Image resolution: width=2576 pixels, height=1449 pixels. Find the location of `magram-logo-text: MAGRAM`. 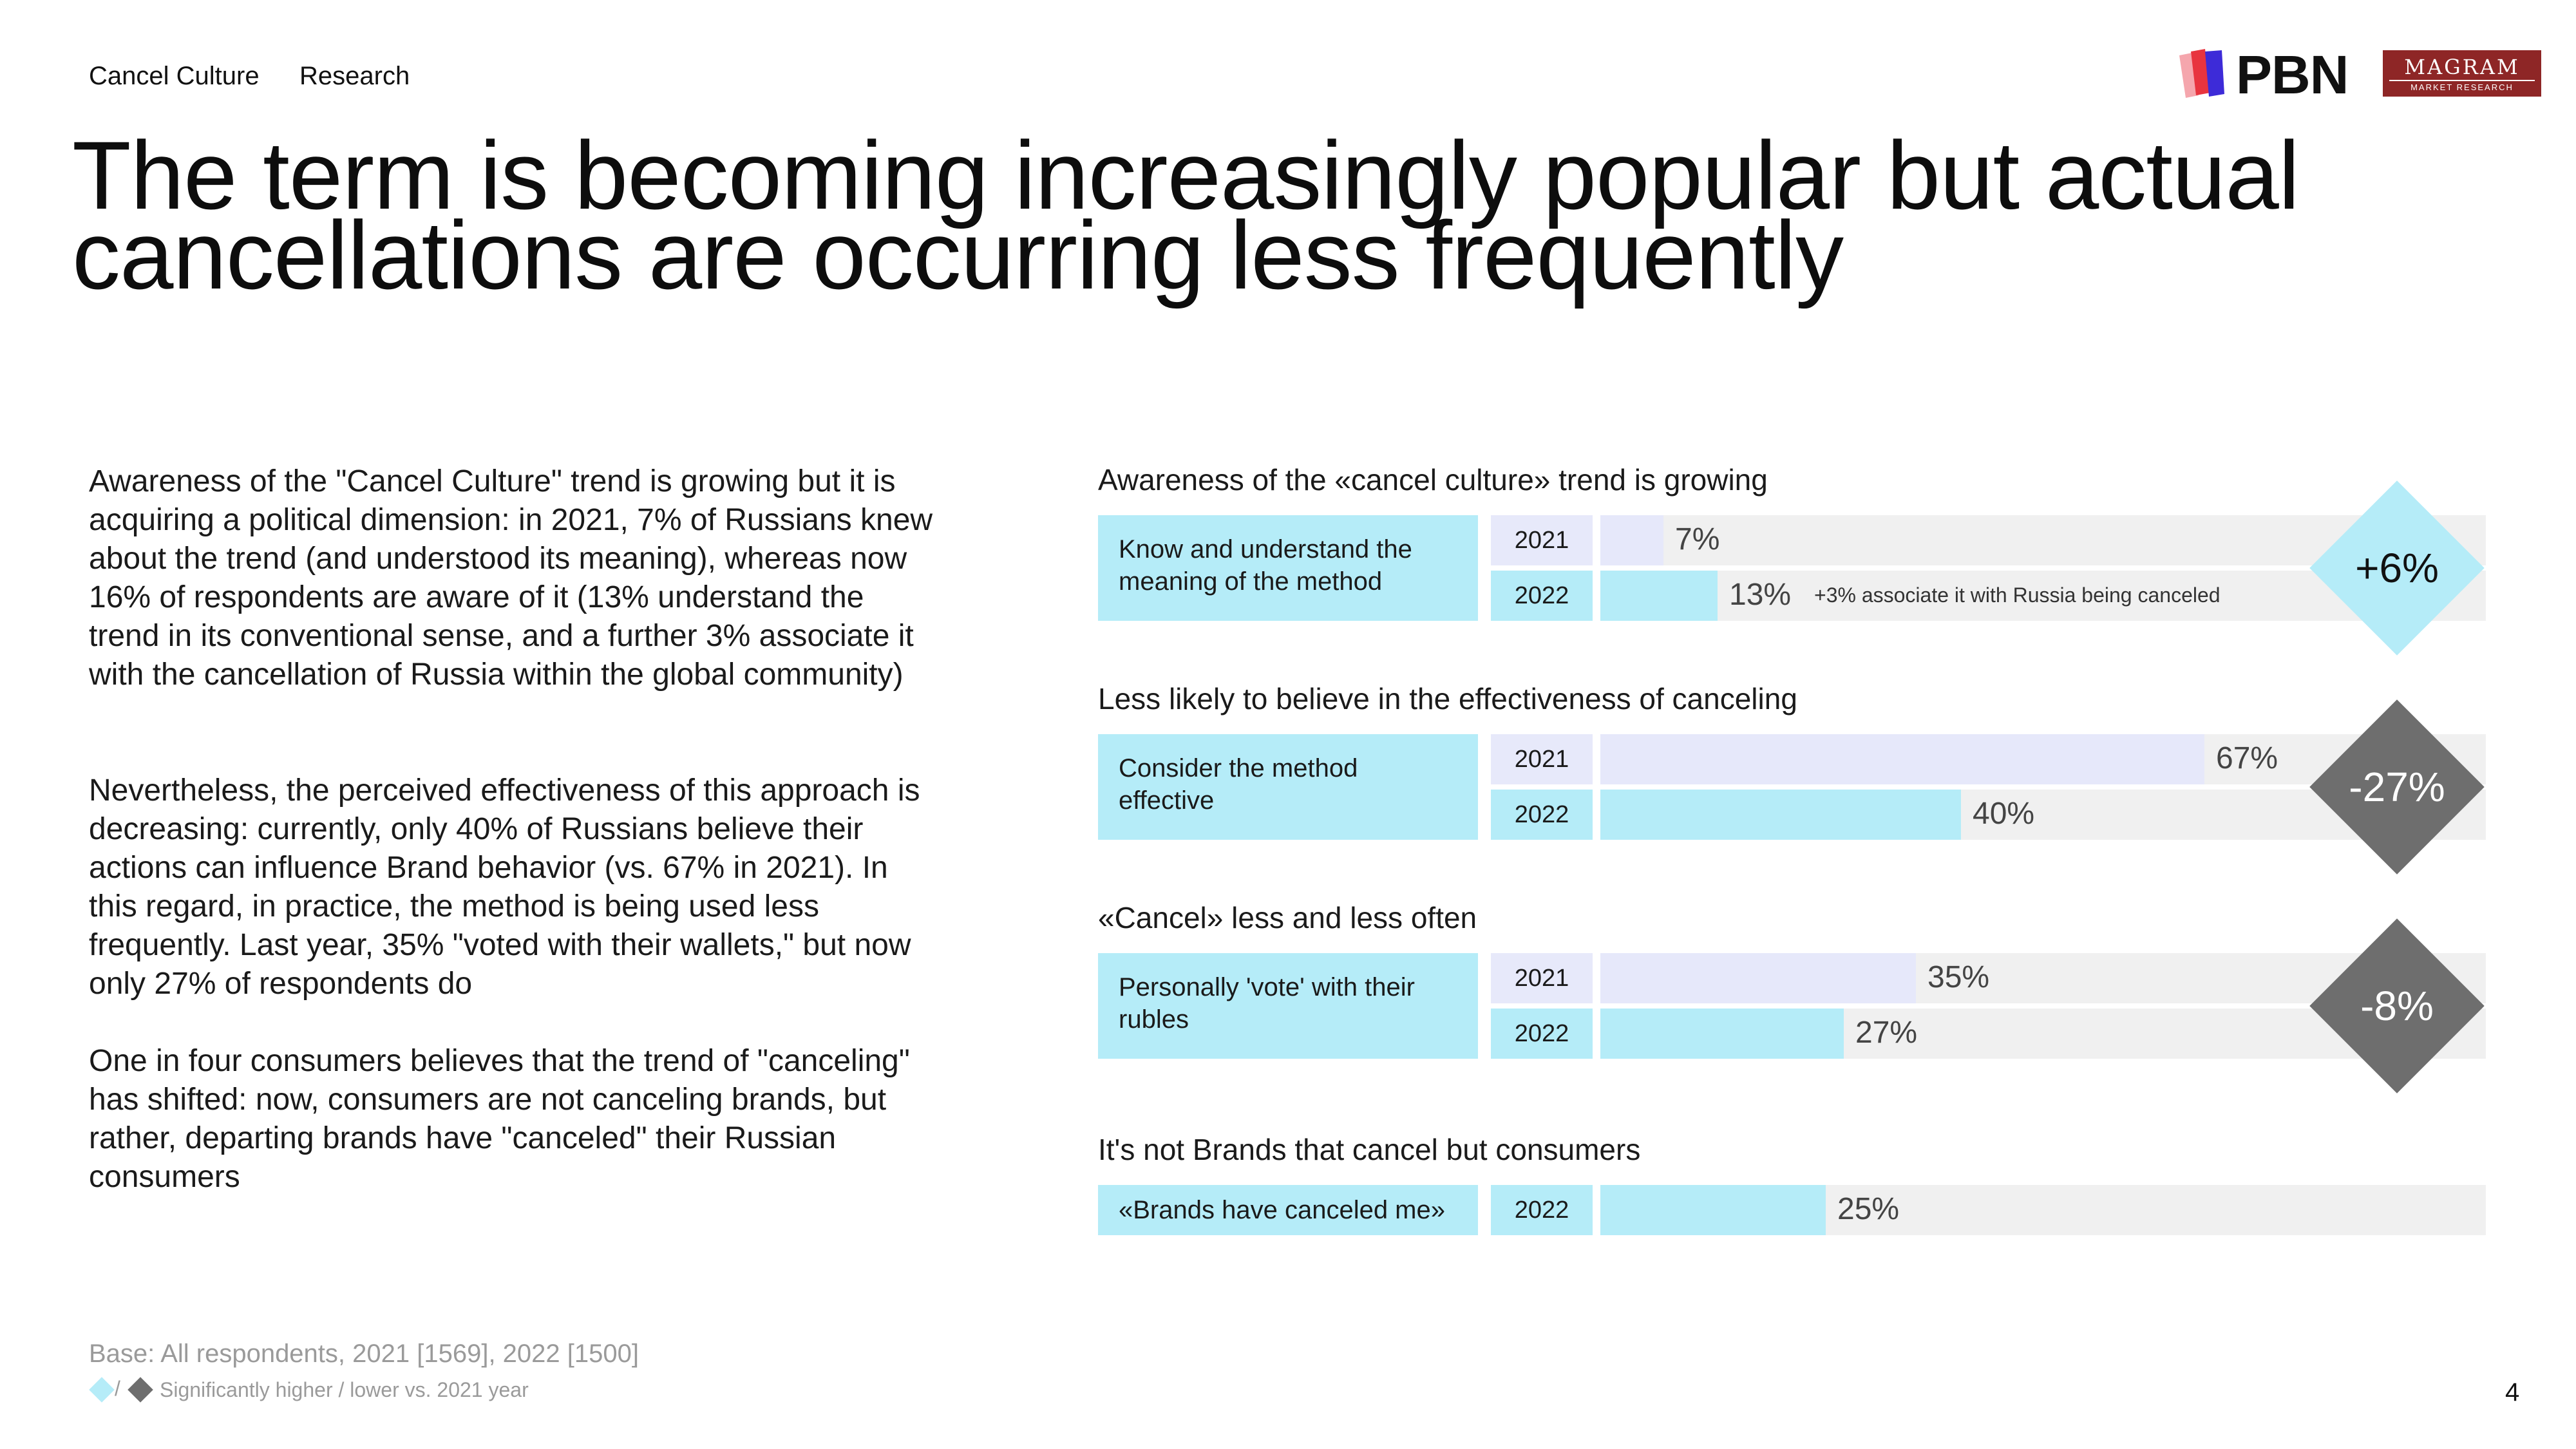

magram-logo-text: MAGRAM is located at coordinates (2462, 65).